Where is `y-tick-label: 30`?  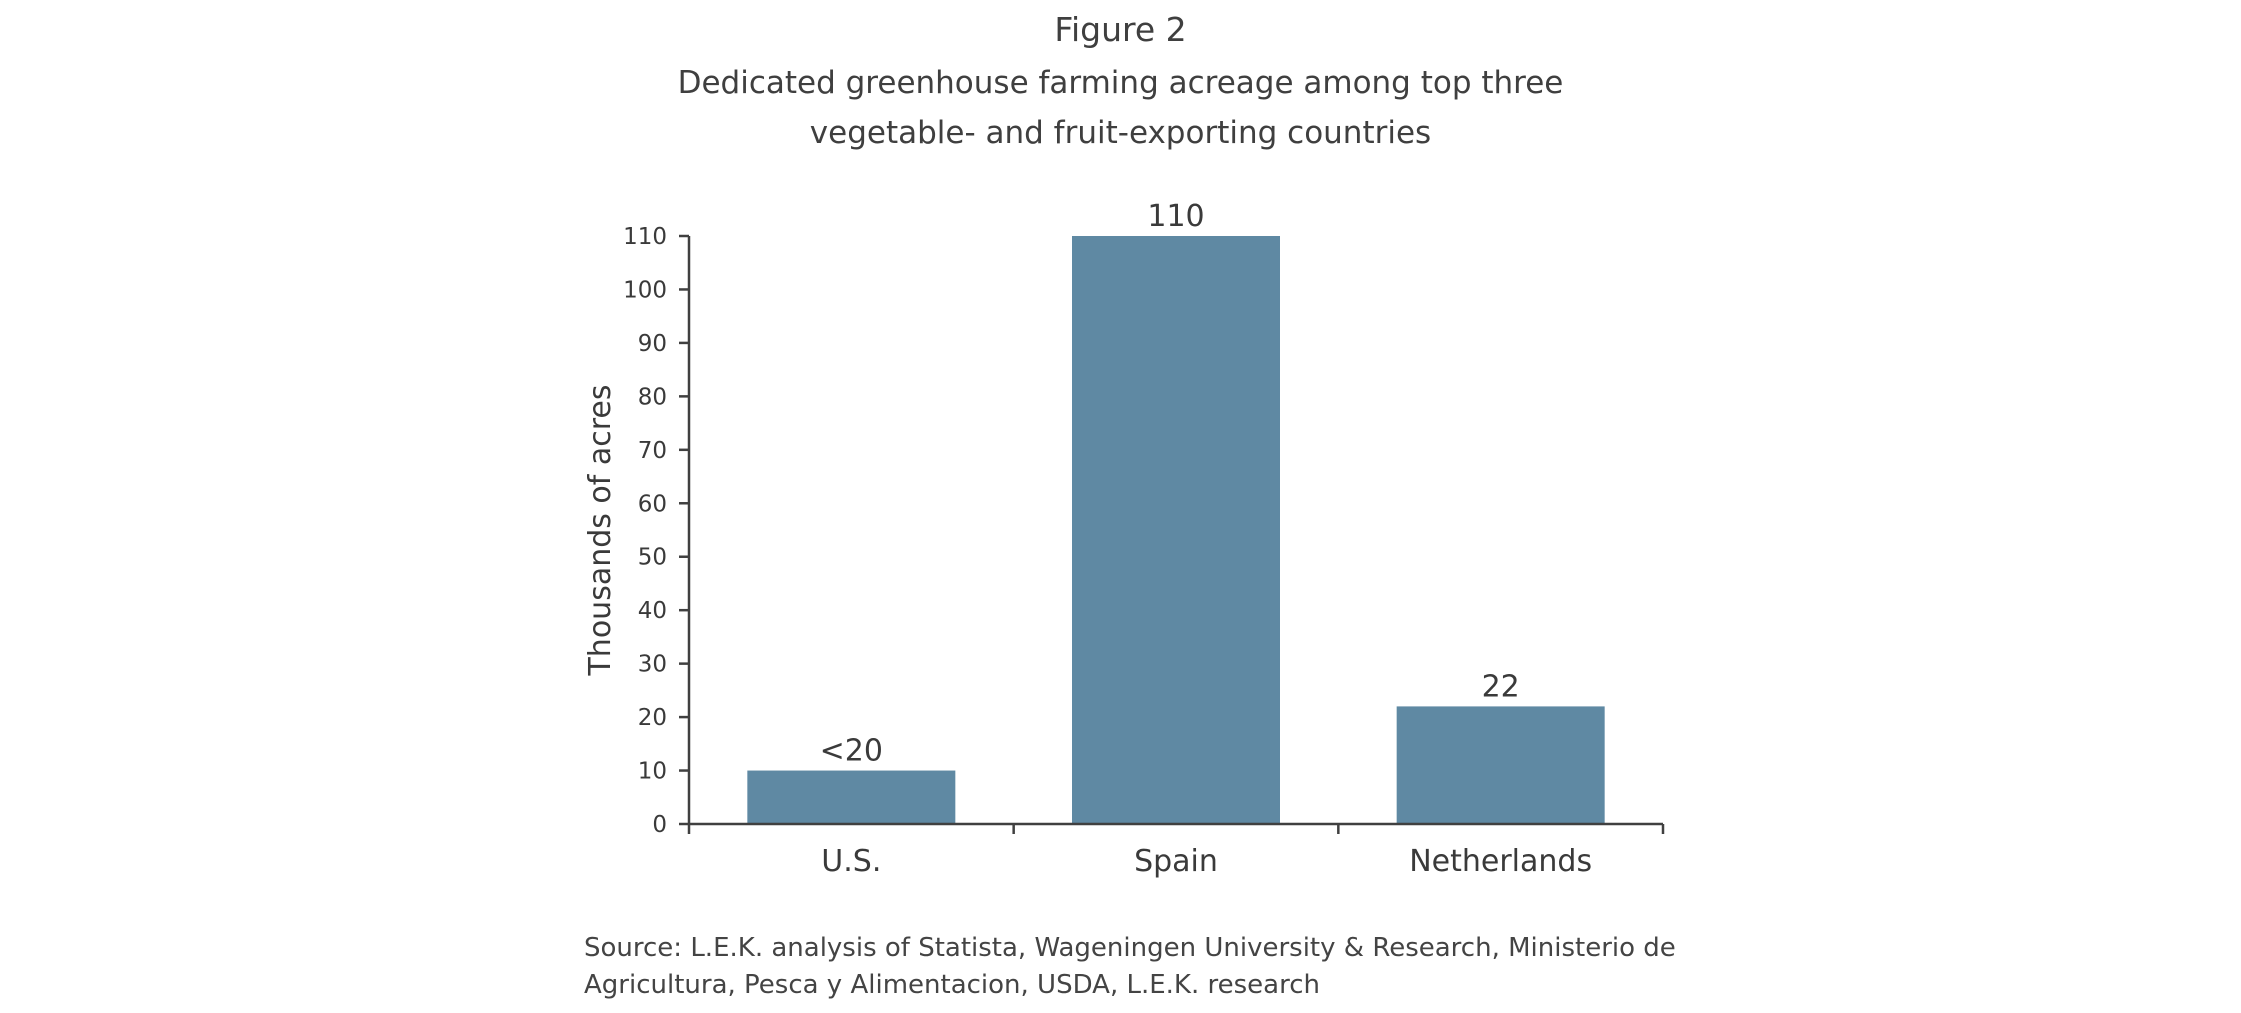 y-tick-label: 30 is located at coordinates (652, 665).